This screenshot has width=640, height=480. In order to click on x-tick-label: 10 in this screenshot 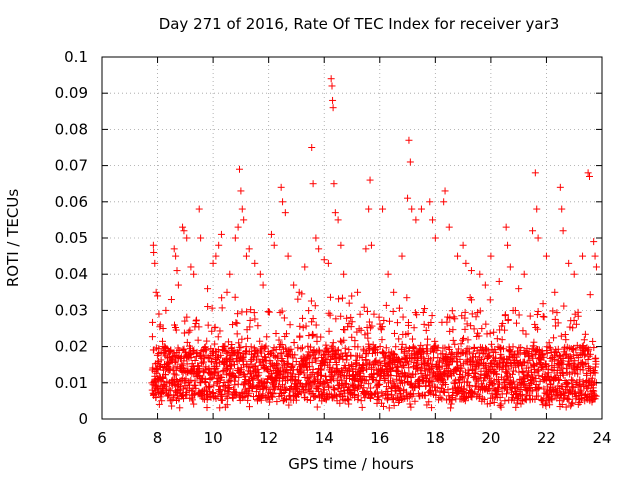, I will do `click(213, 438)`.